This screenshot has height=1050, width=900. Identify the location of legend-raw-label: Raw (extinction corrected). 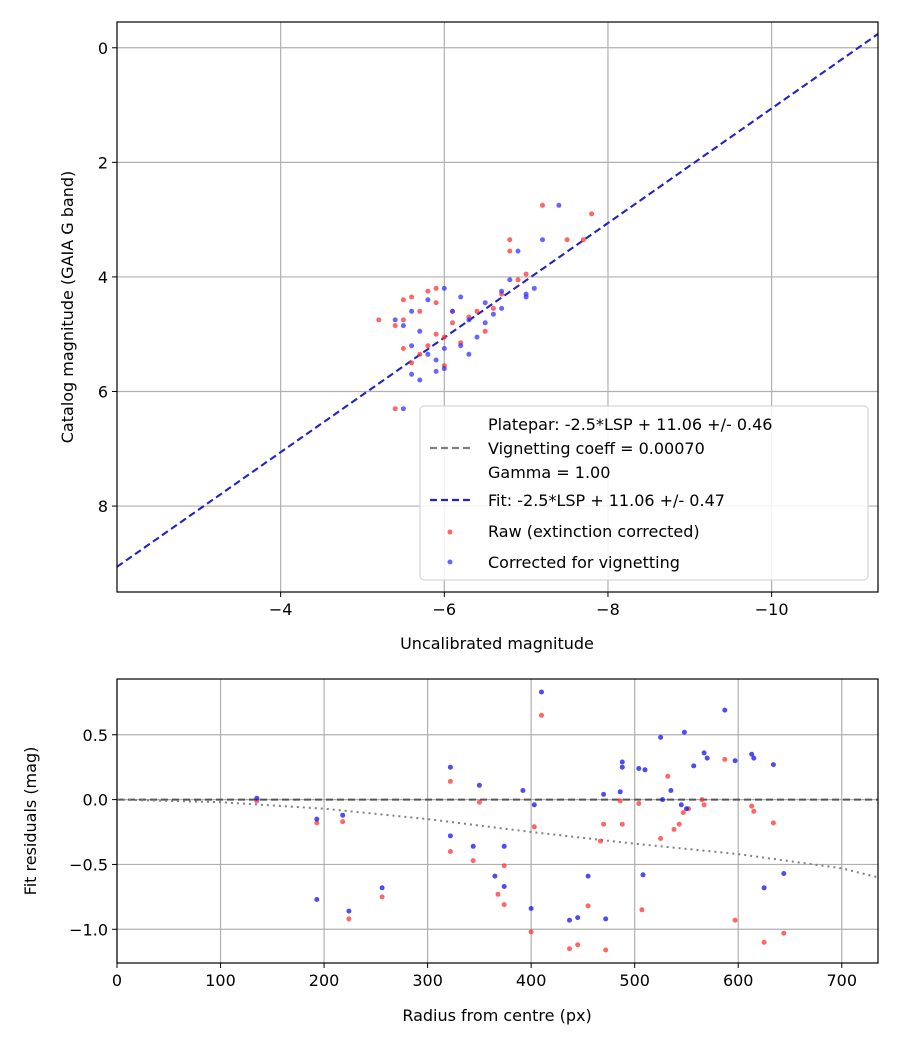
(594, 531).